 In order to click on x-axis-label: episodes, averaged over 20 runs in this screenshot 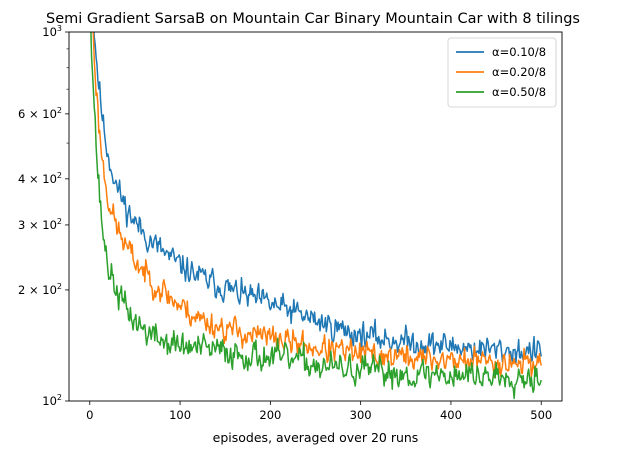, I will do `click(316, 437)`.